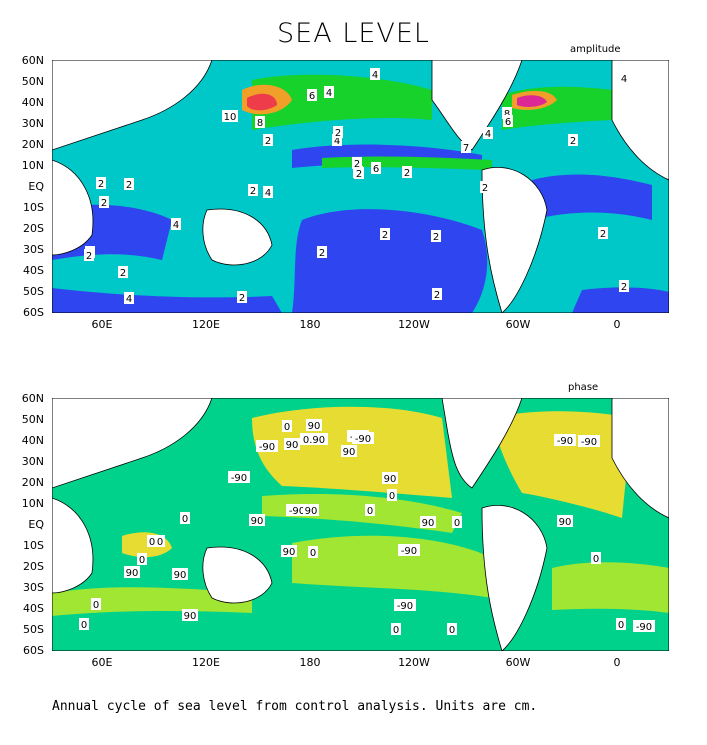 This screenshot has width=707, height=745. Describe the element at coordinates (362, 513) in the screenshot. I see `phase-equatorial-yellowgreen` at that location.